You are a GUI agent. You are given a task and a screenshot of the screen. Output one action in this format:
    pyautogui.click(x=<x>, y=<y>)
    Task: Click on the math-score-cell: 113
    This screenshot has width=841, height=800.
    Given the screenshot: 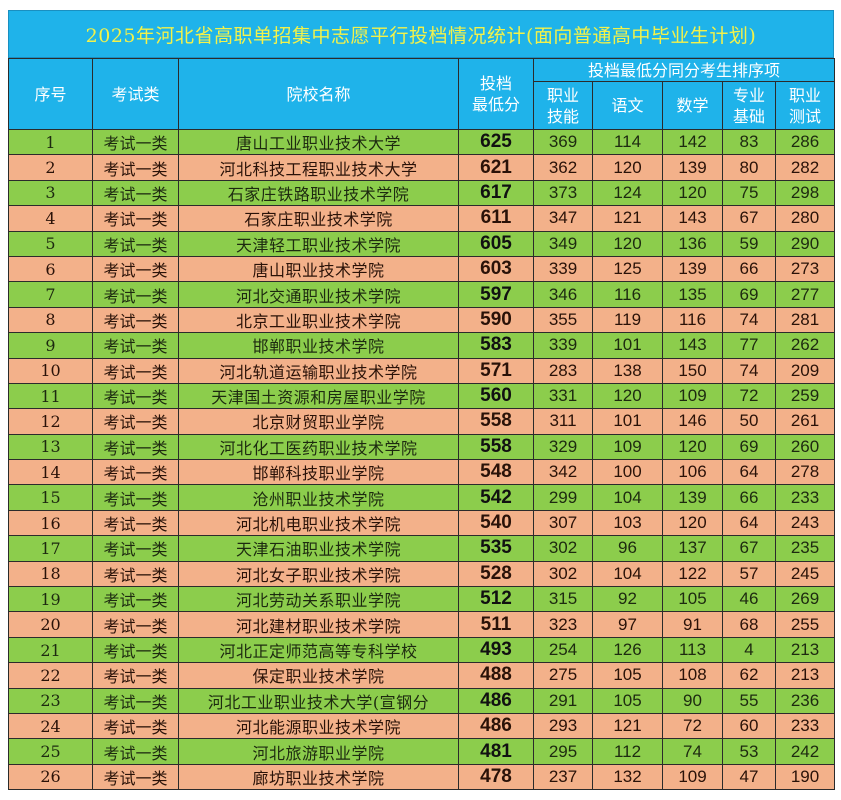 What is the action you would take?
    pyautogui.click(x=692, y=650)
    